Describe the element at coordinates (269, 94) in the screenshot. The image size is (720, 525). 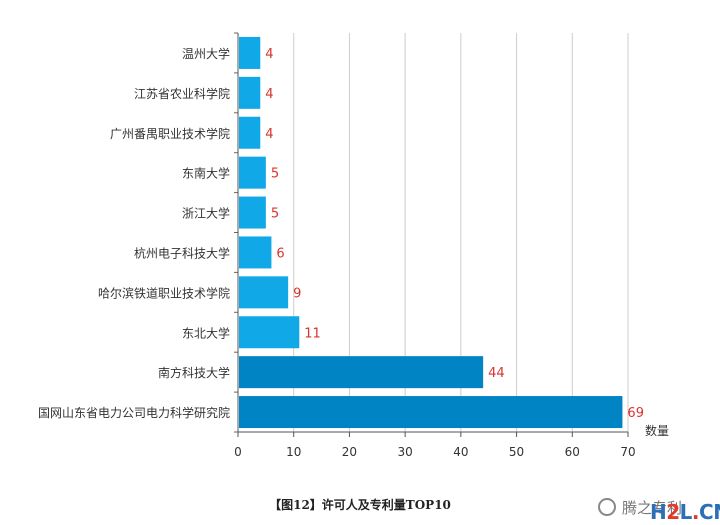
I see `data-label-1: 4` at that location.